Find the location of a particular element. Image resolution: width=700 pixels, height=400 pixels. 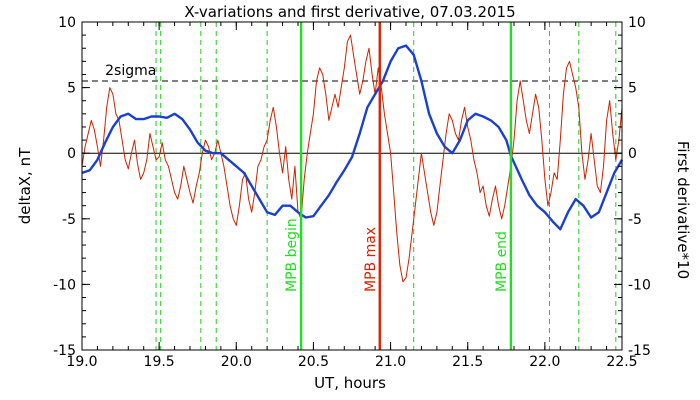

y-right-tick-label: -15 is located at coordinates (639, 351).